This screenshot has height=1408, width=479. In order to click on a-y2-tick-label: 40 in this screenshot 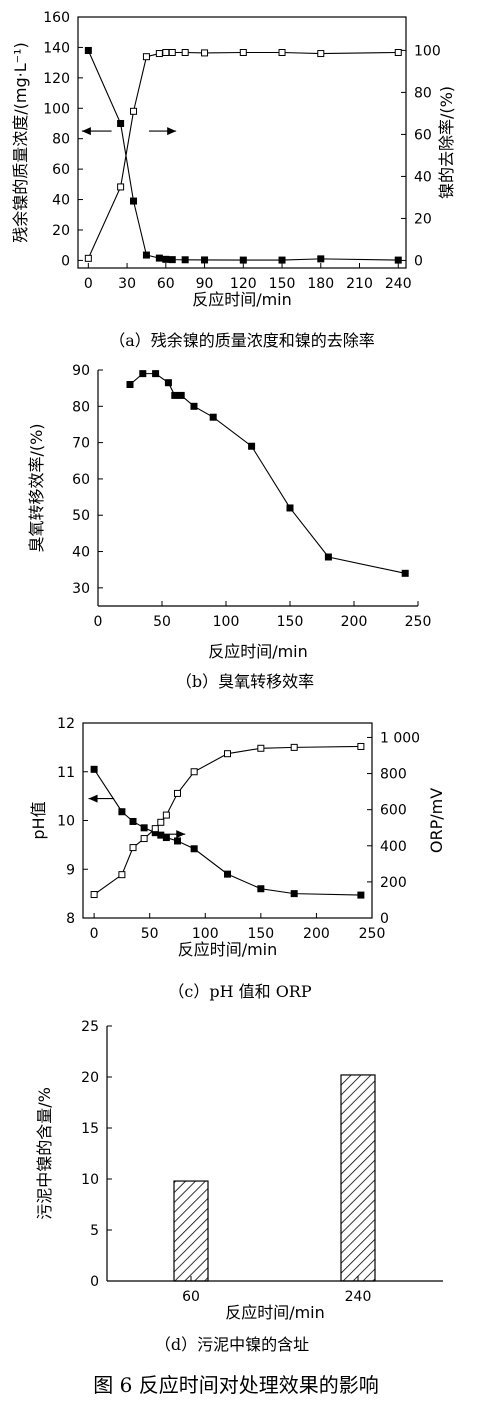, I will do `click(423, 177)`.